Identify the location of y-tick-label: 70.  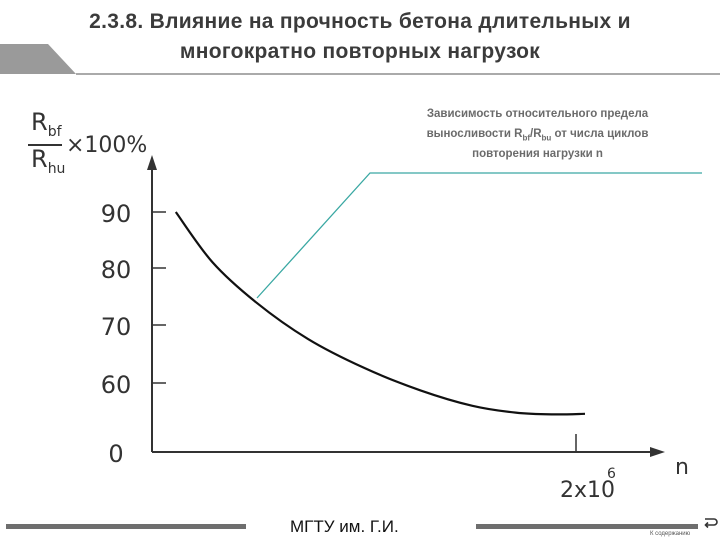
(116, 327).